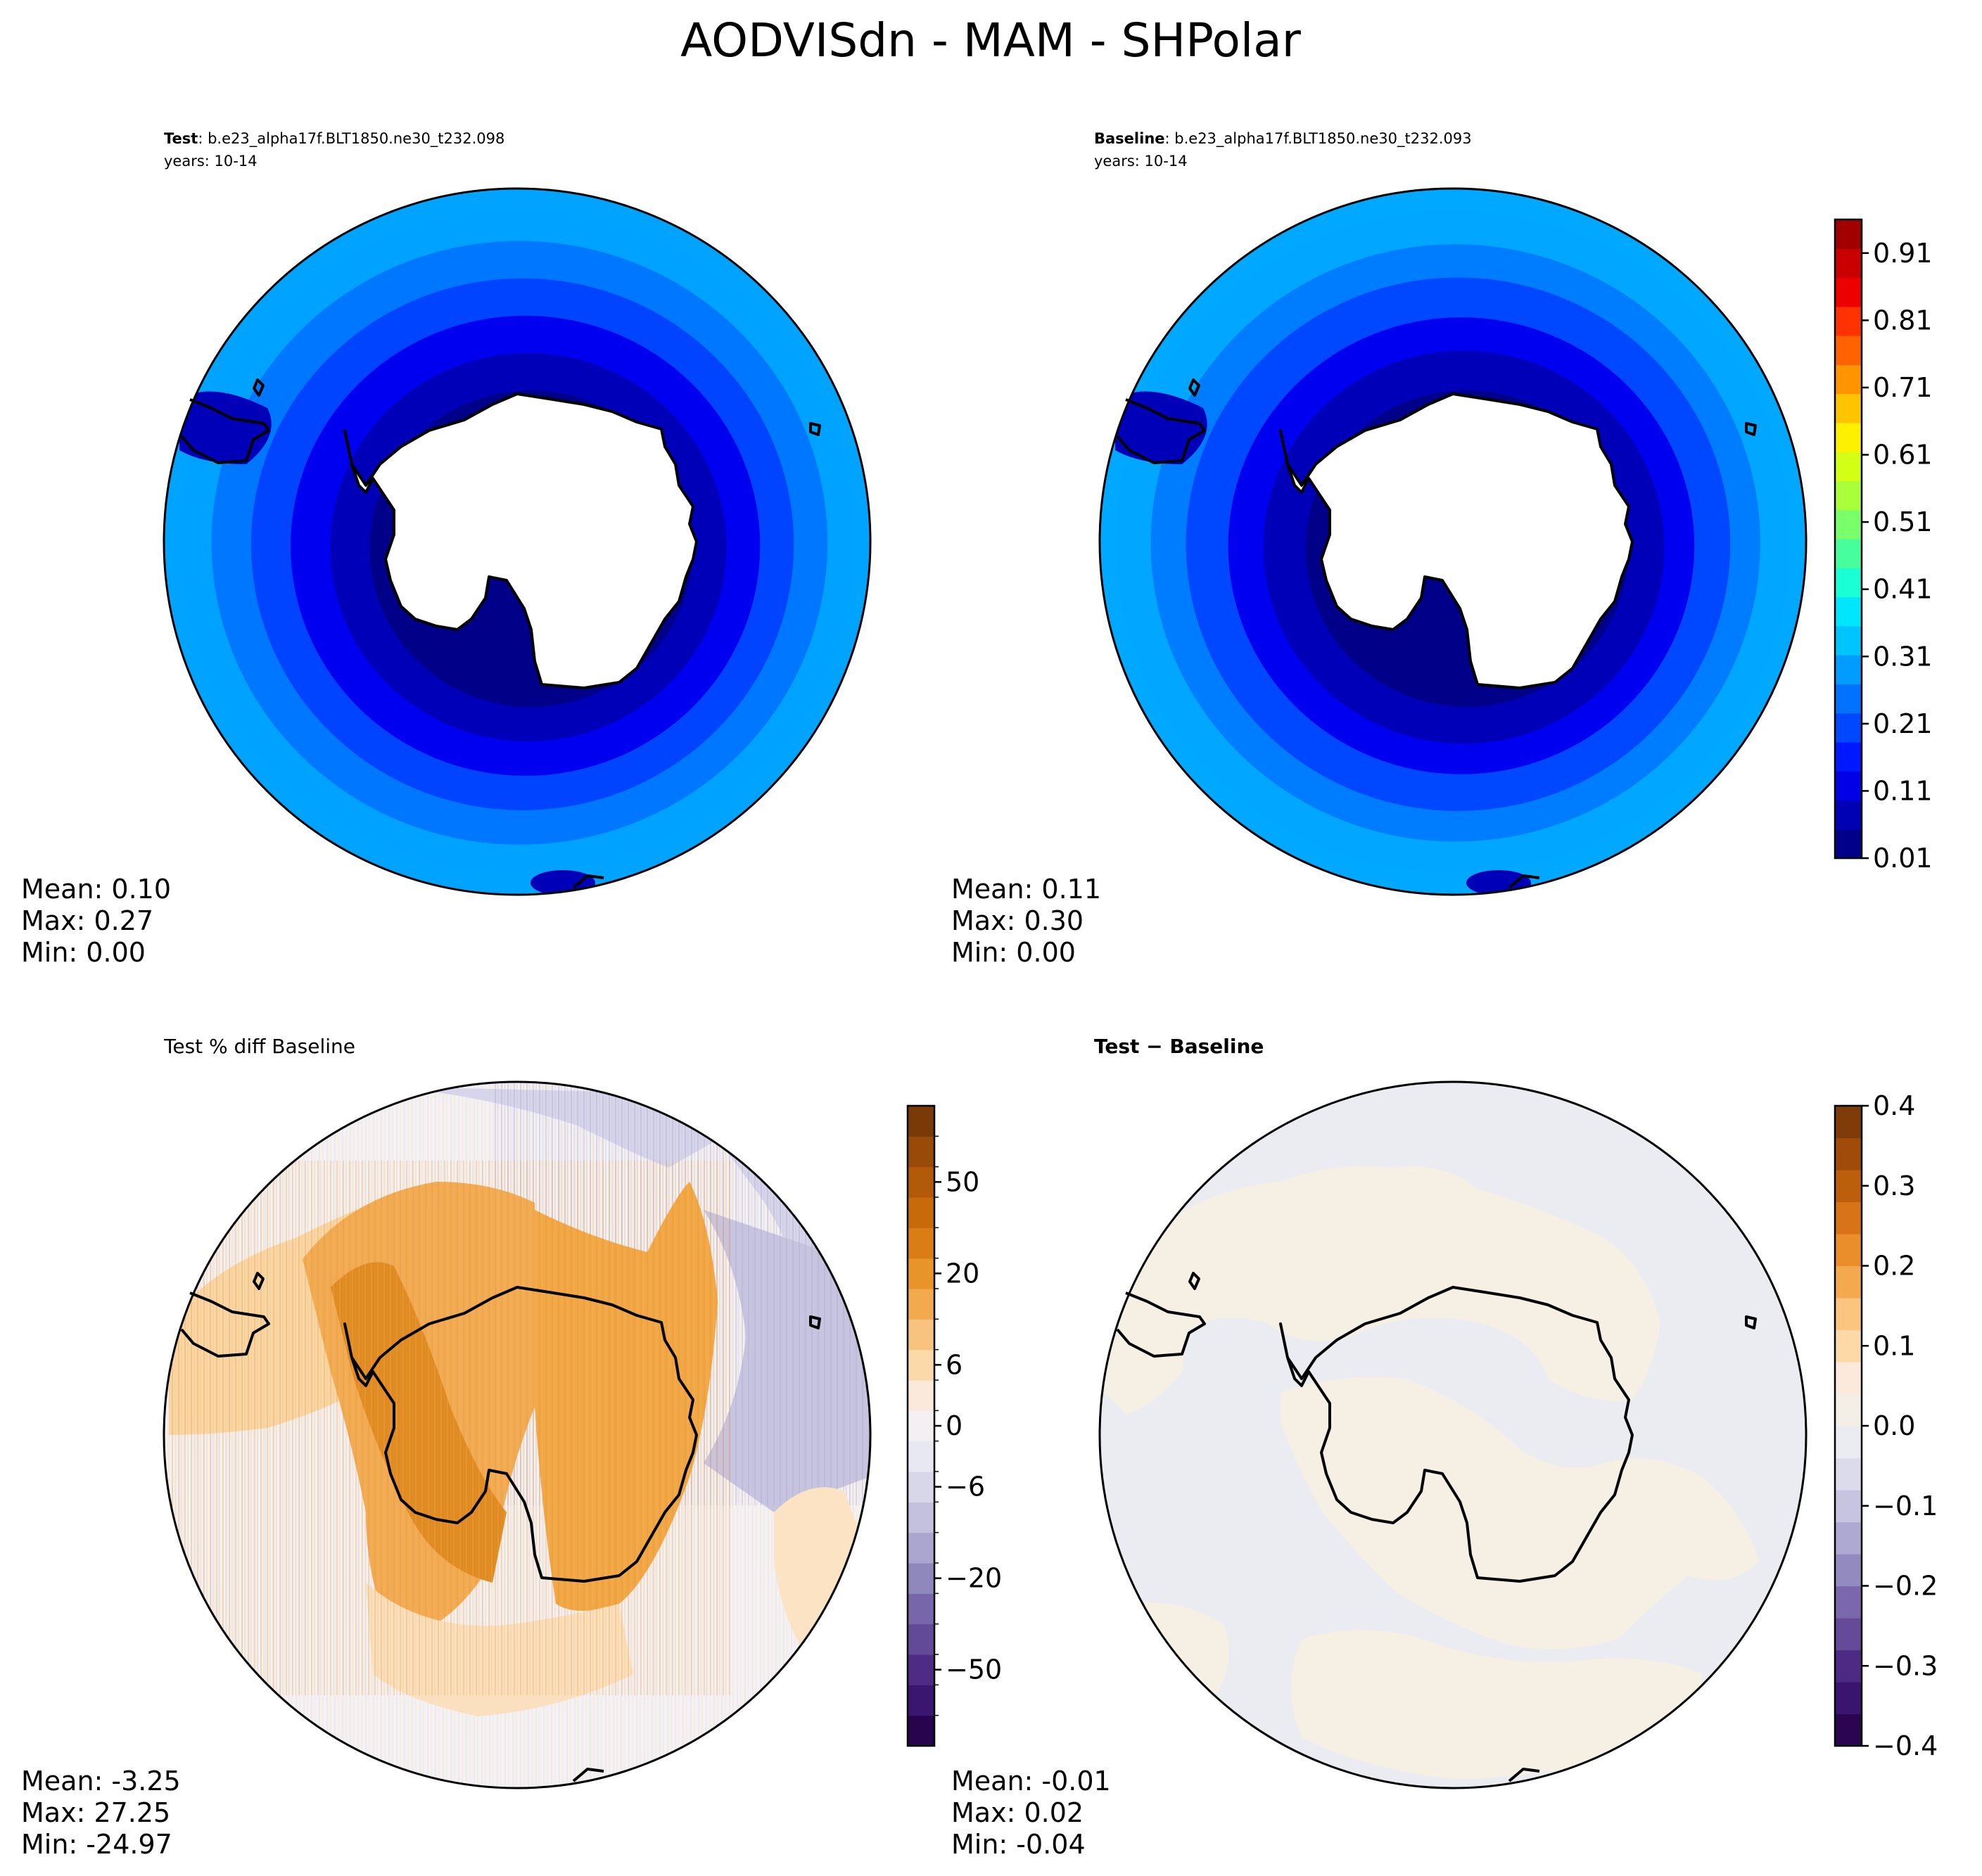 This screenshot has height=1876, width=1982. I want to click on colorbar-tick-label: 20, so click(962, 1273).